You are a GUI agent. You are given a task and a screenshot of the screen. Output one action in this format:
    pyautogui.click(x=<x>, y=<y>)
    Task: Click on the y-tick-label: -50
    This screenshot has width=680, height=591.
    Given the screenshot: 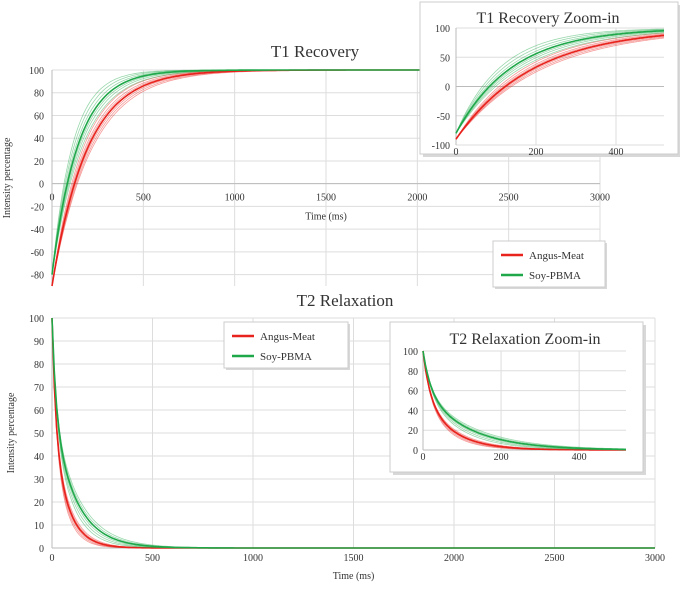 What is the action you would take?
    pyautogui.click(x=443, y=117)
    